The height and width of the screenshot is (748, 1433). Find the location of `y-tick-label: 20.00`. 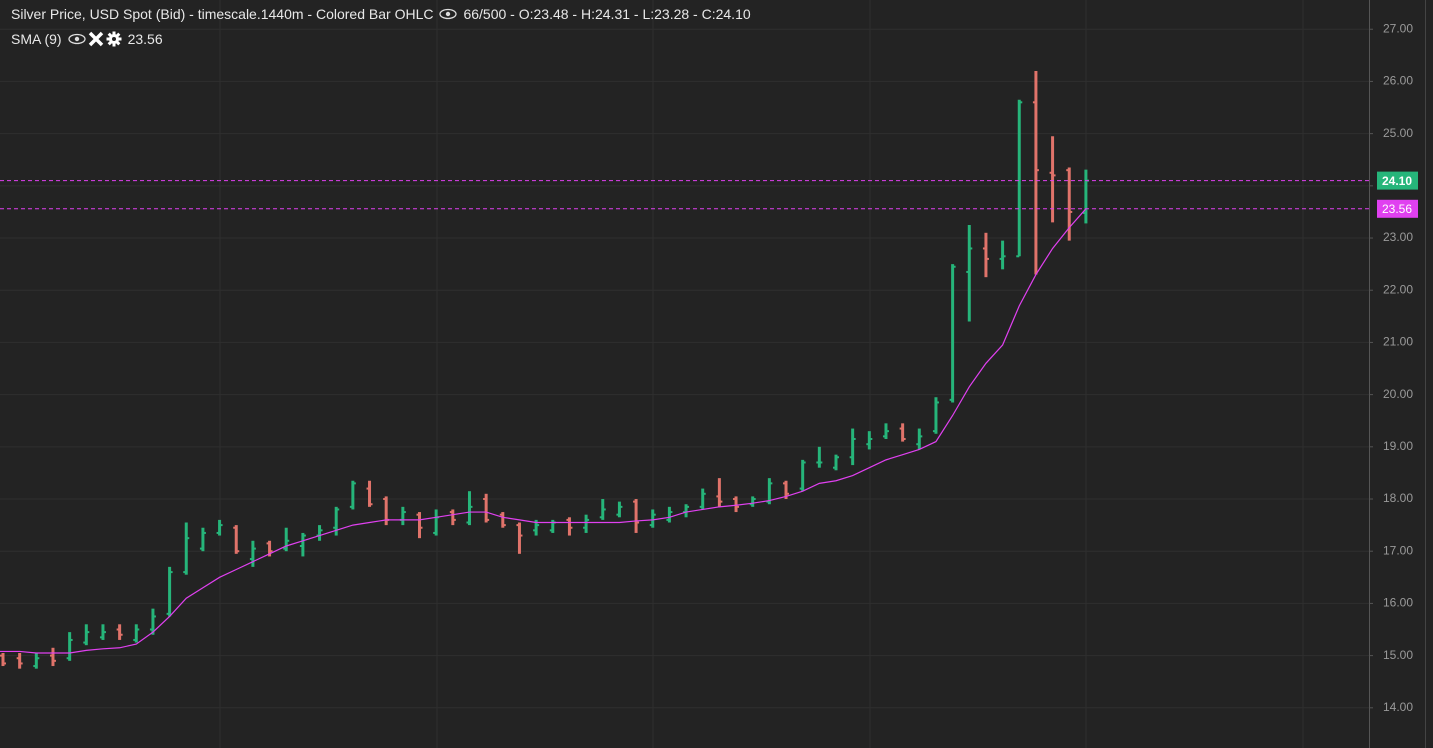

y-tick-label: 20.00 is located at coordinates (1398, 394).